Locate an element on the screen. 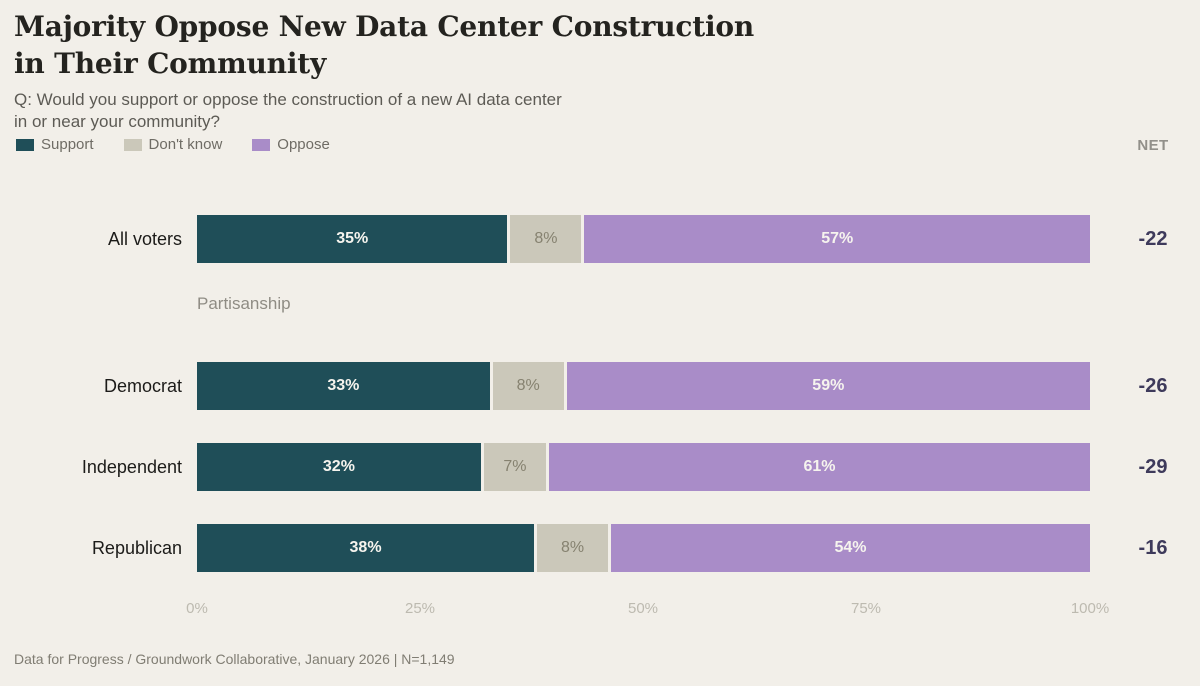 This screenshot has height=686, width=1200. net-value: -22 is located at coordinates (1153, 239).